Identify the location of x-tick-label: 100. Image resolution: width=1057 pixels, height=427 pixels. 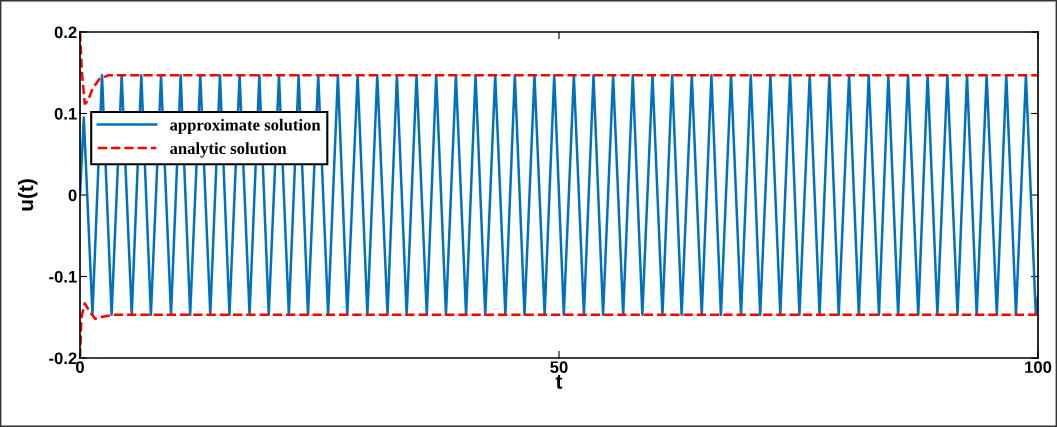
(1038, 367).